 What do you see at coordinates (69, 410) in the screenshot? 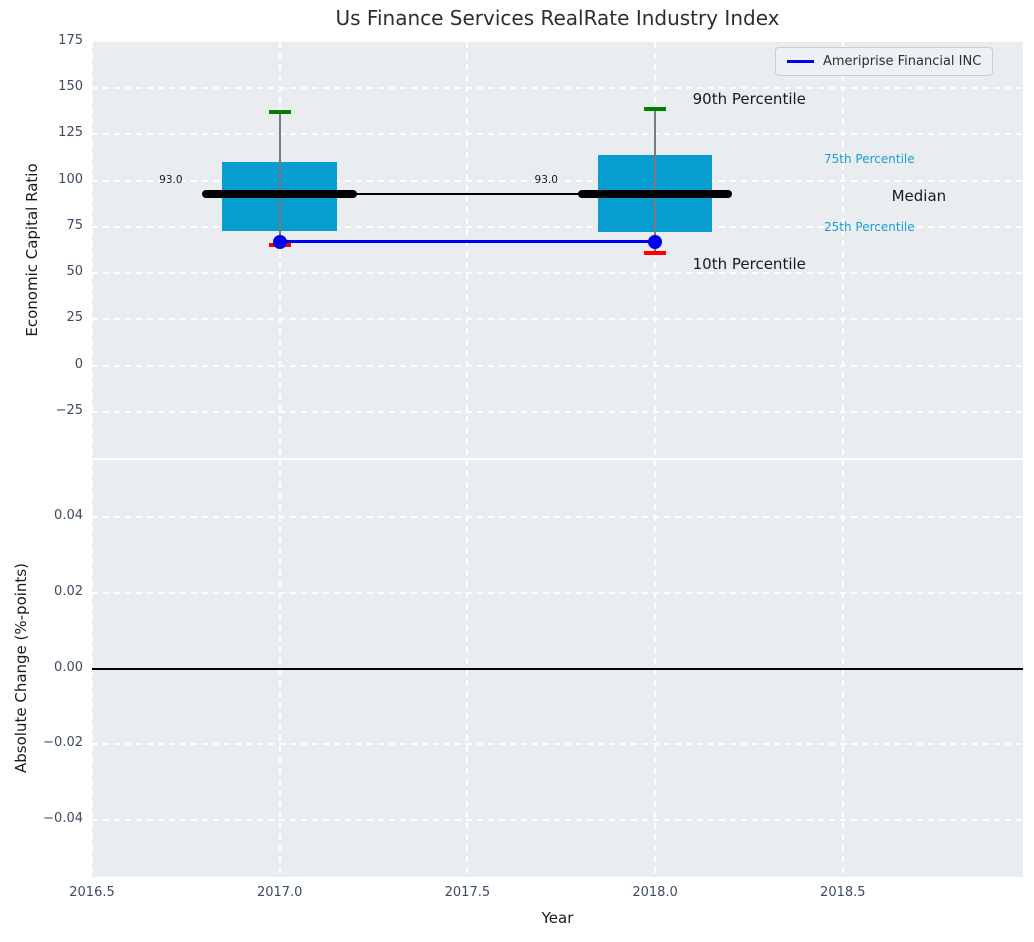
I see `y-tick-label: −25` at bounding box center [69, 410].